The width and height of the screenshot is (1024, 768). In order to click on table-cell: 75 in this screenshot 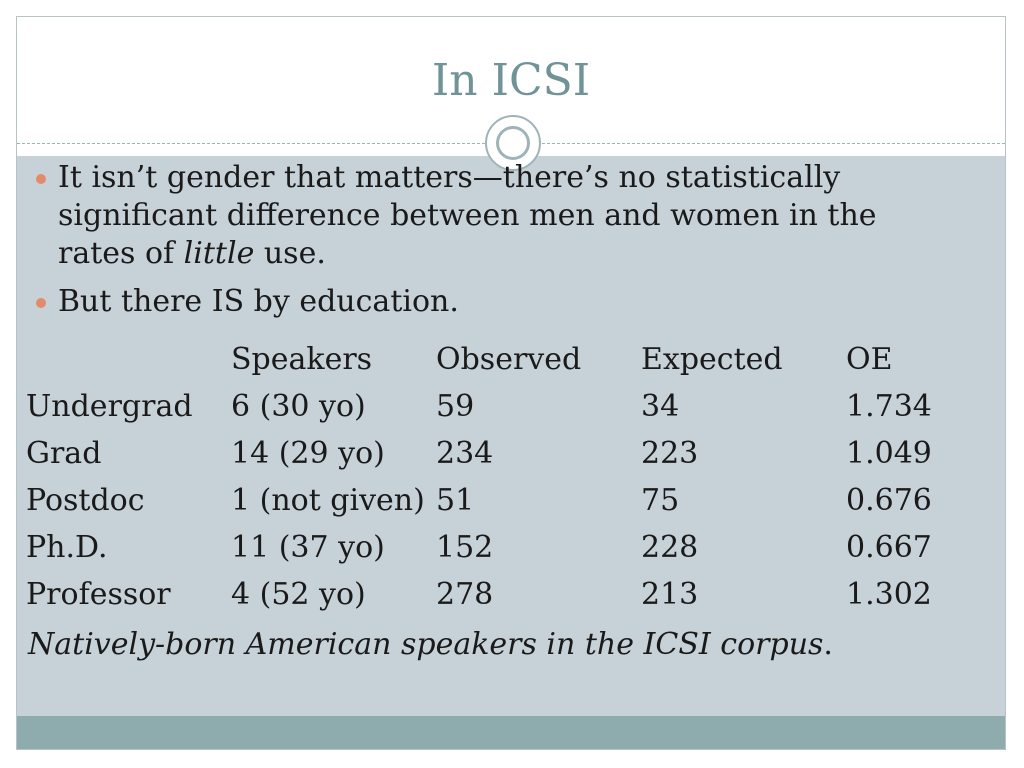, I will do `click(660, 500)`.